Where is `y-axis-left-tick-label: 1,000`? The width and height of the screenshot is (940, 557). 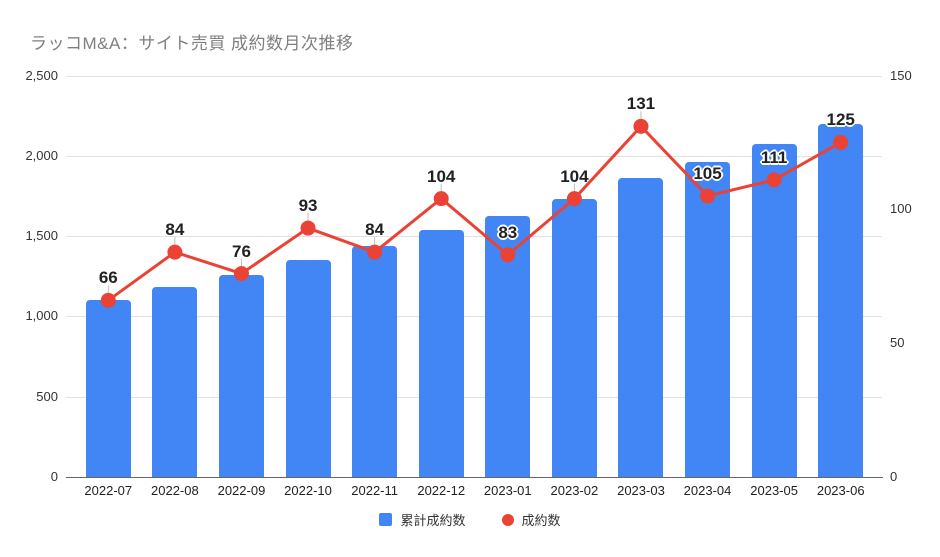 y-axis-left-tick-label: 1,000 is located at coordinates (41, 316).